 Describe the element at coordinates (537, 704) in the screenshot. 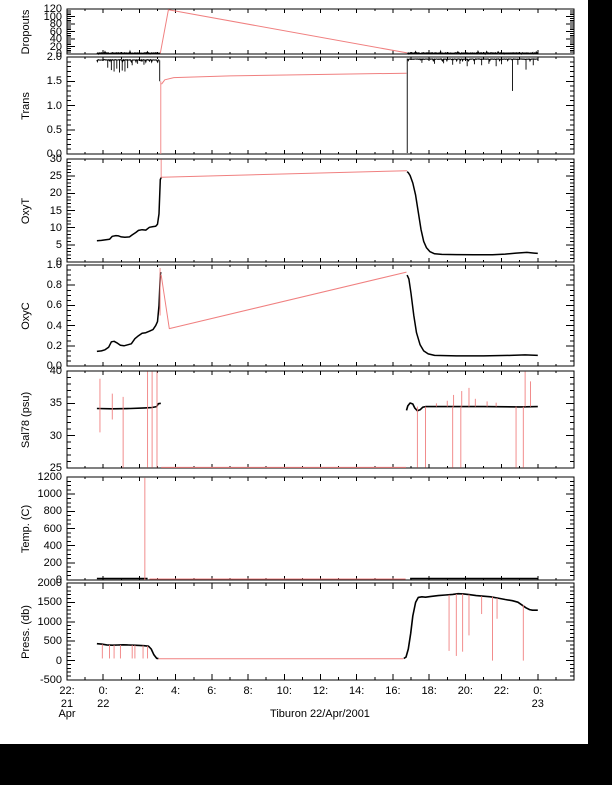

I see `x-day-label: 23` at that location.